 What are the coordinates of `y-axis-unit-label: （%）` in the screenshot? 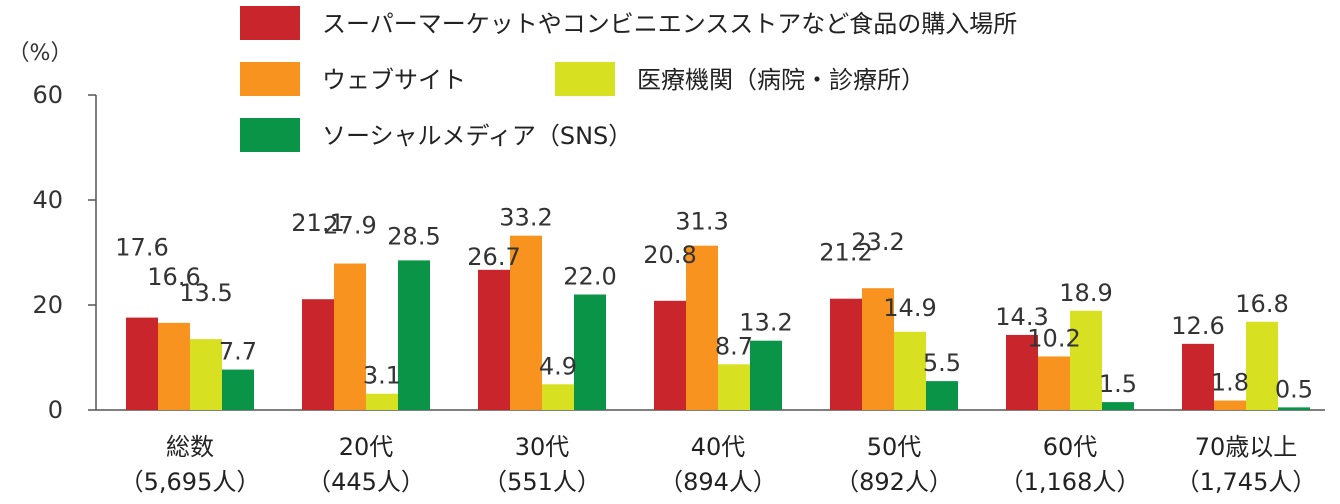 It's located at (40, 53).